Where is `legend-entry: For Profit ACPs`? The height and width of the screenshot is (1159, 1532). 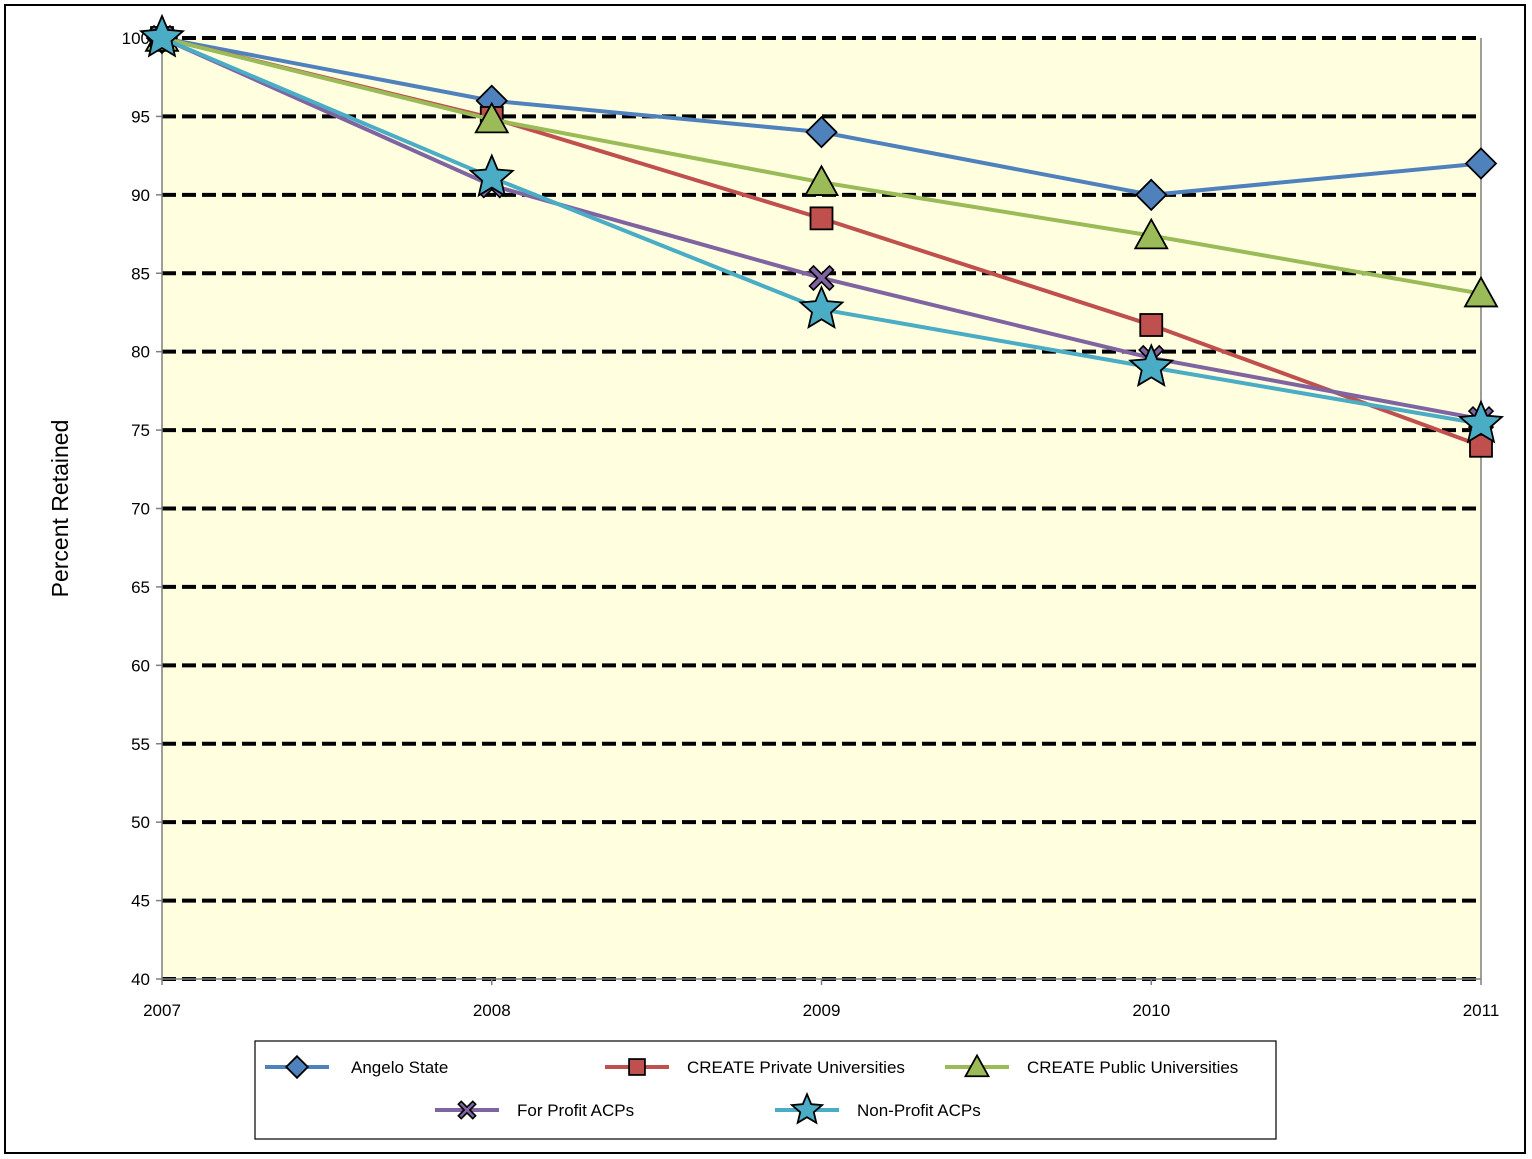
legend-entry: For Profit ACPs is located at coordinates (534, 1110).